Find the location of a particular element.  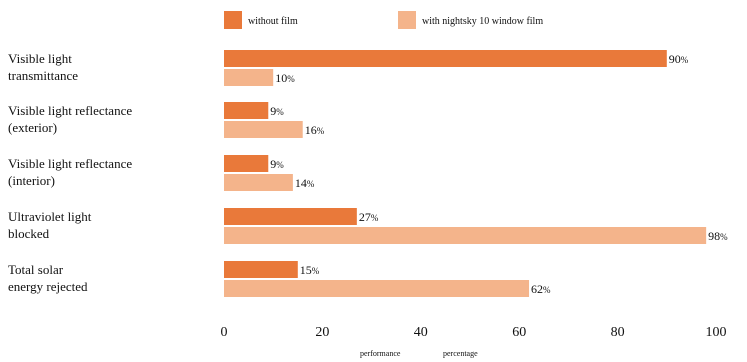

value-label-without-film-2: 9% is located at coordinates (277, 111).